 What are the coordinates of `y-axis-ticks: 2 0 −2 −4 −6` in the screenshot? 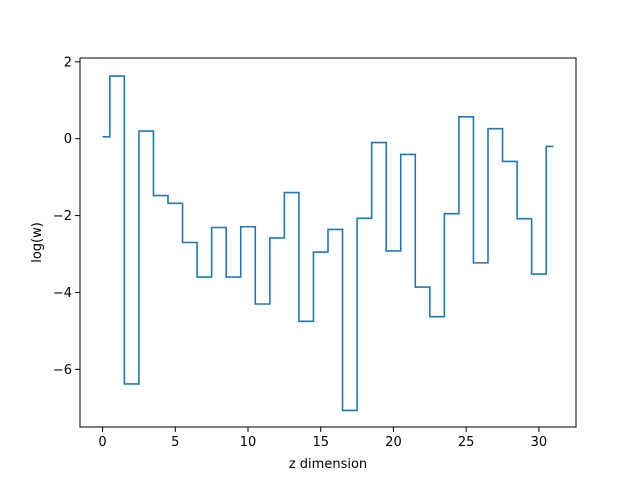 It's located at (66, 216).